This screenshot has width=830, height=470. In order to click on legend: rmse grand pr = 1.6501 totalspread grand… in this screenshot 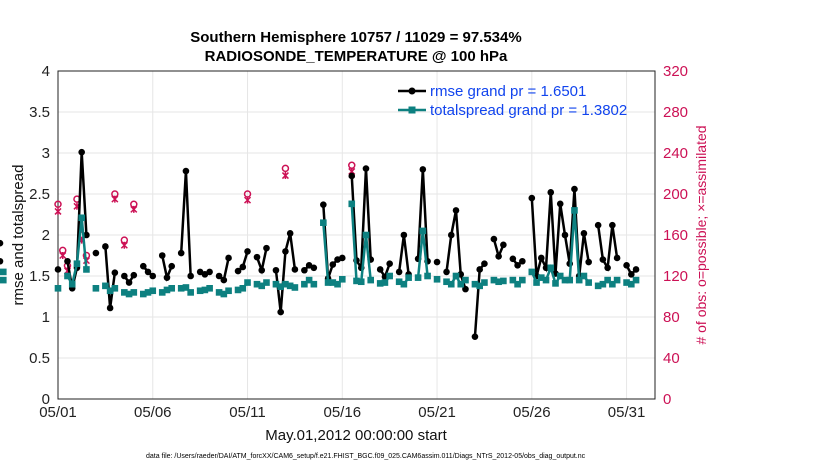, I will do `click(512, 101)`.